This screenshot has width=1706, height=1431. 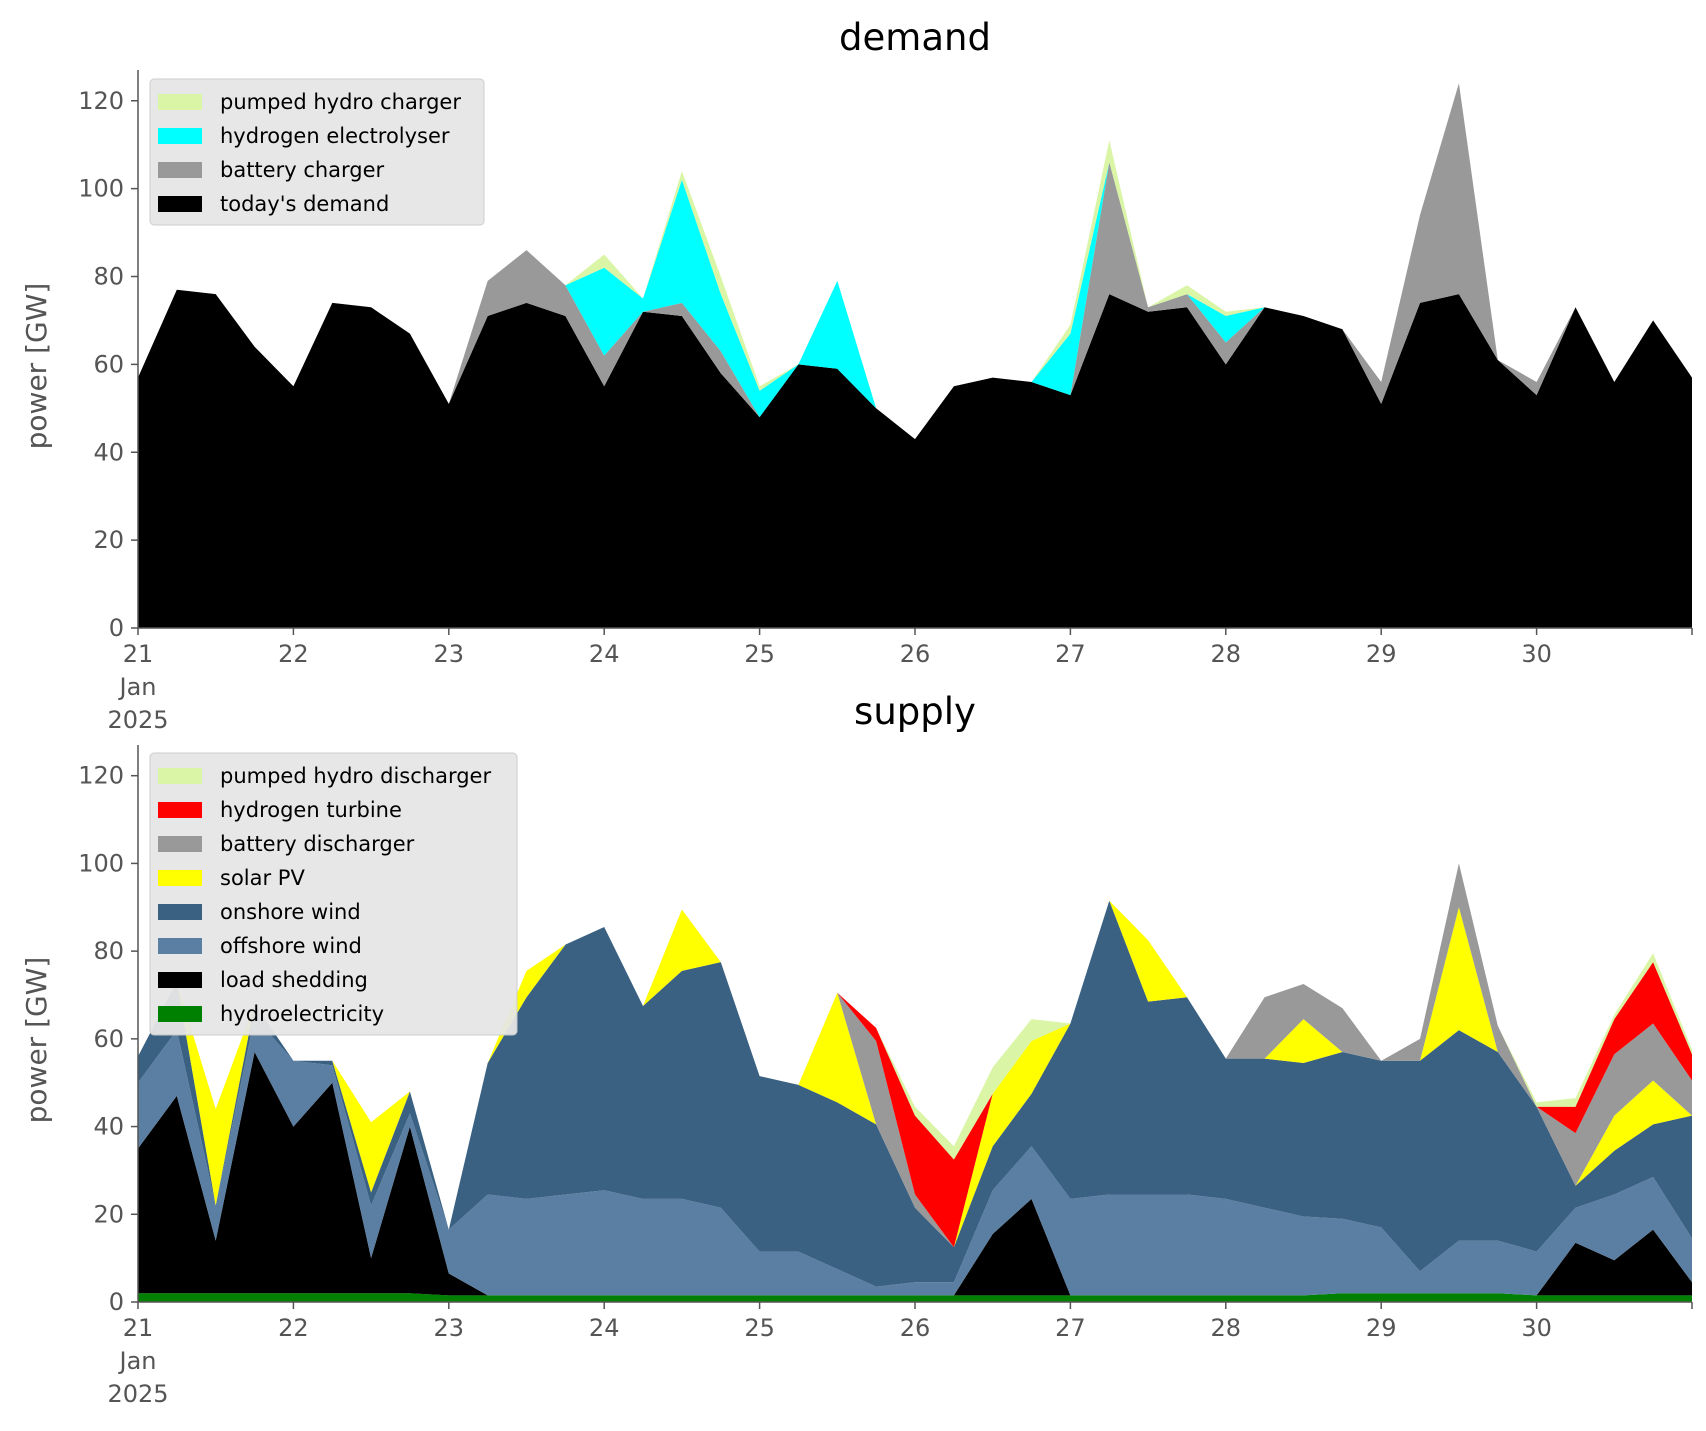 I want to click on demand-legend-box, so click(x=317, y=152).